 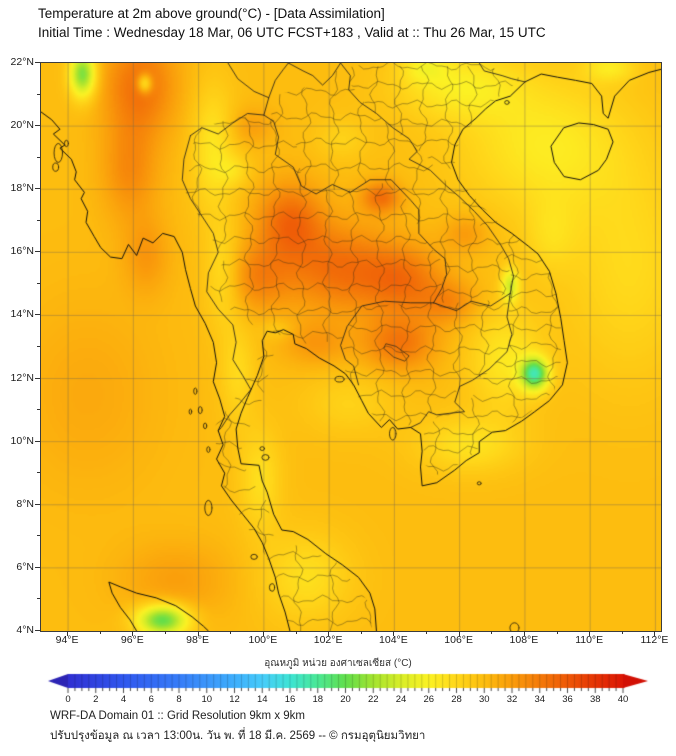 I want to click on x-axis-label: 96°E, so click(x=132, y=640).